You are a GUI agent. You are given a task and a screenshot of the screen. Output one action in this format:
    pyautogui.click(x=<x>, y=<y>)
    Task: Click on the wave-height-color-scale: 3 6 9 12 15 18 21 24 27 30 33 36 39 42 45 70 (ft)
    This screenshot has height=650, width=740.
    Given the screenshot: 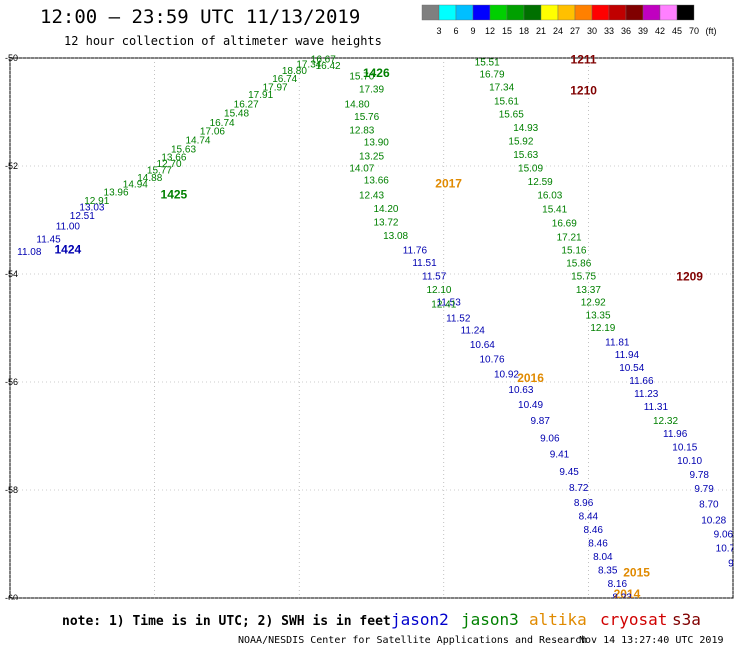 What is the action you would take?
    pyautogui.click(x=569, y=20)
    